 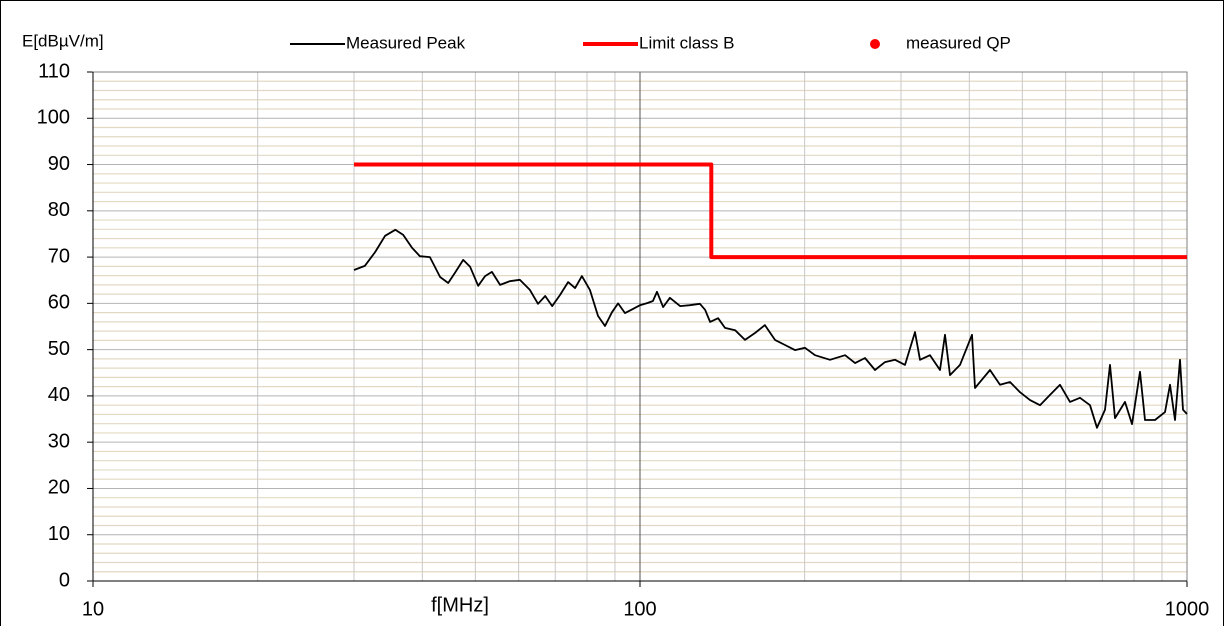 I want to click on y-tick-label: 60, so click(x=59, y=303).